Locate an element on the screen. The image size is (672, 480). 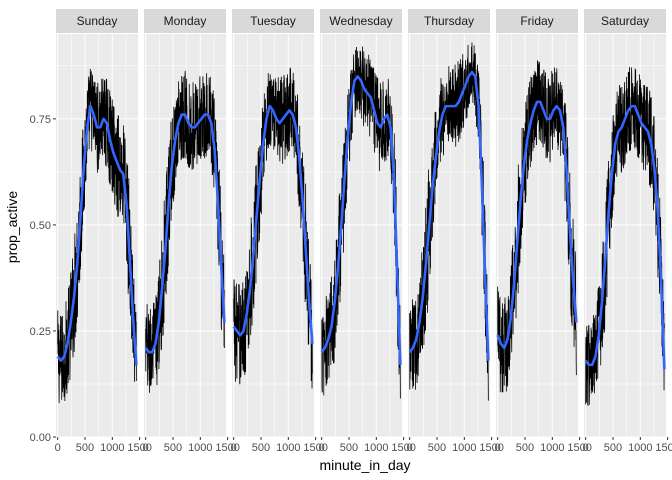
facet-strip-label: Monday is located at coordinates (185, 21).